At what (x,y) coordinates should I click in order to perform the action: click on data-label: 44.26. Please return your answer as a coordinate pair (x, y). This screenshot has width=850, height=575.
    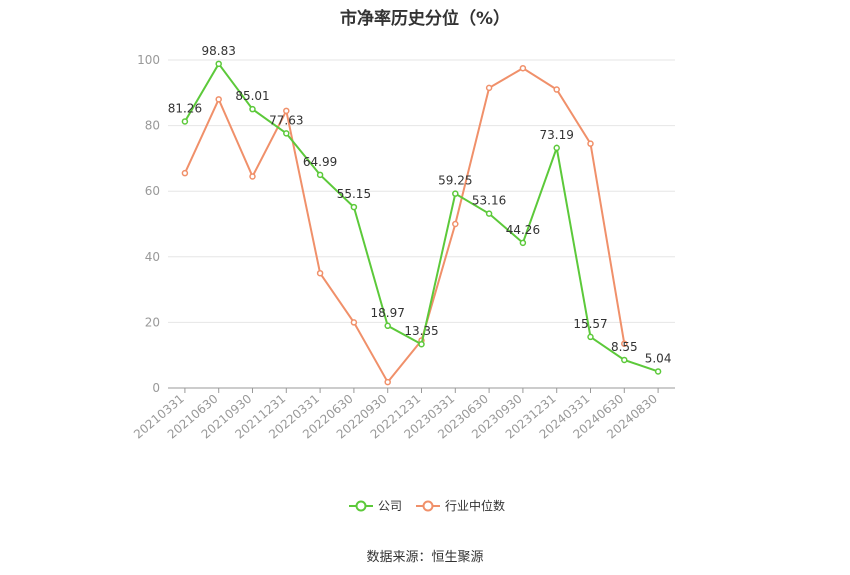
    Looking at the image, I should click on (523, 230).